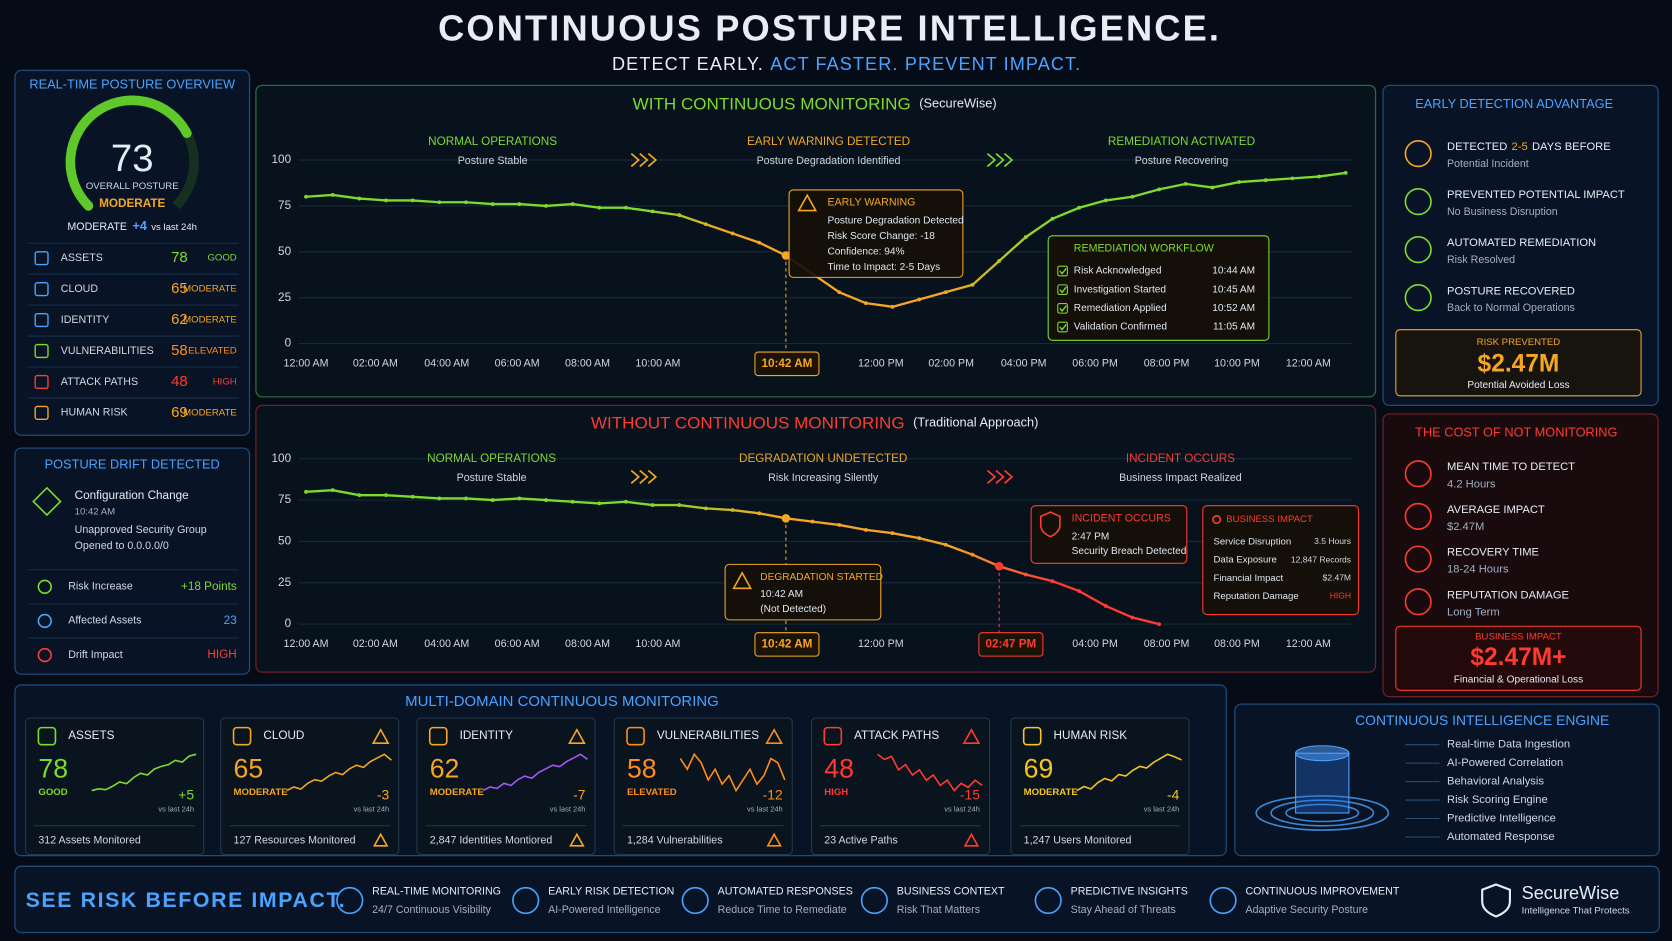  Describe the element at coordinates (1129, 551) in the screenshot. I see `callout-line: Security Breach Detected` at that location.